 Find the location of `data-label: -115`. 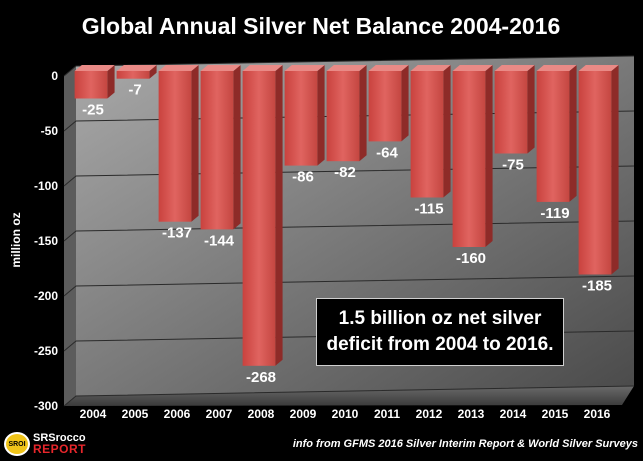

data-label: -115 is located at coordinates (428, 209).